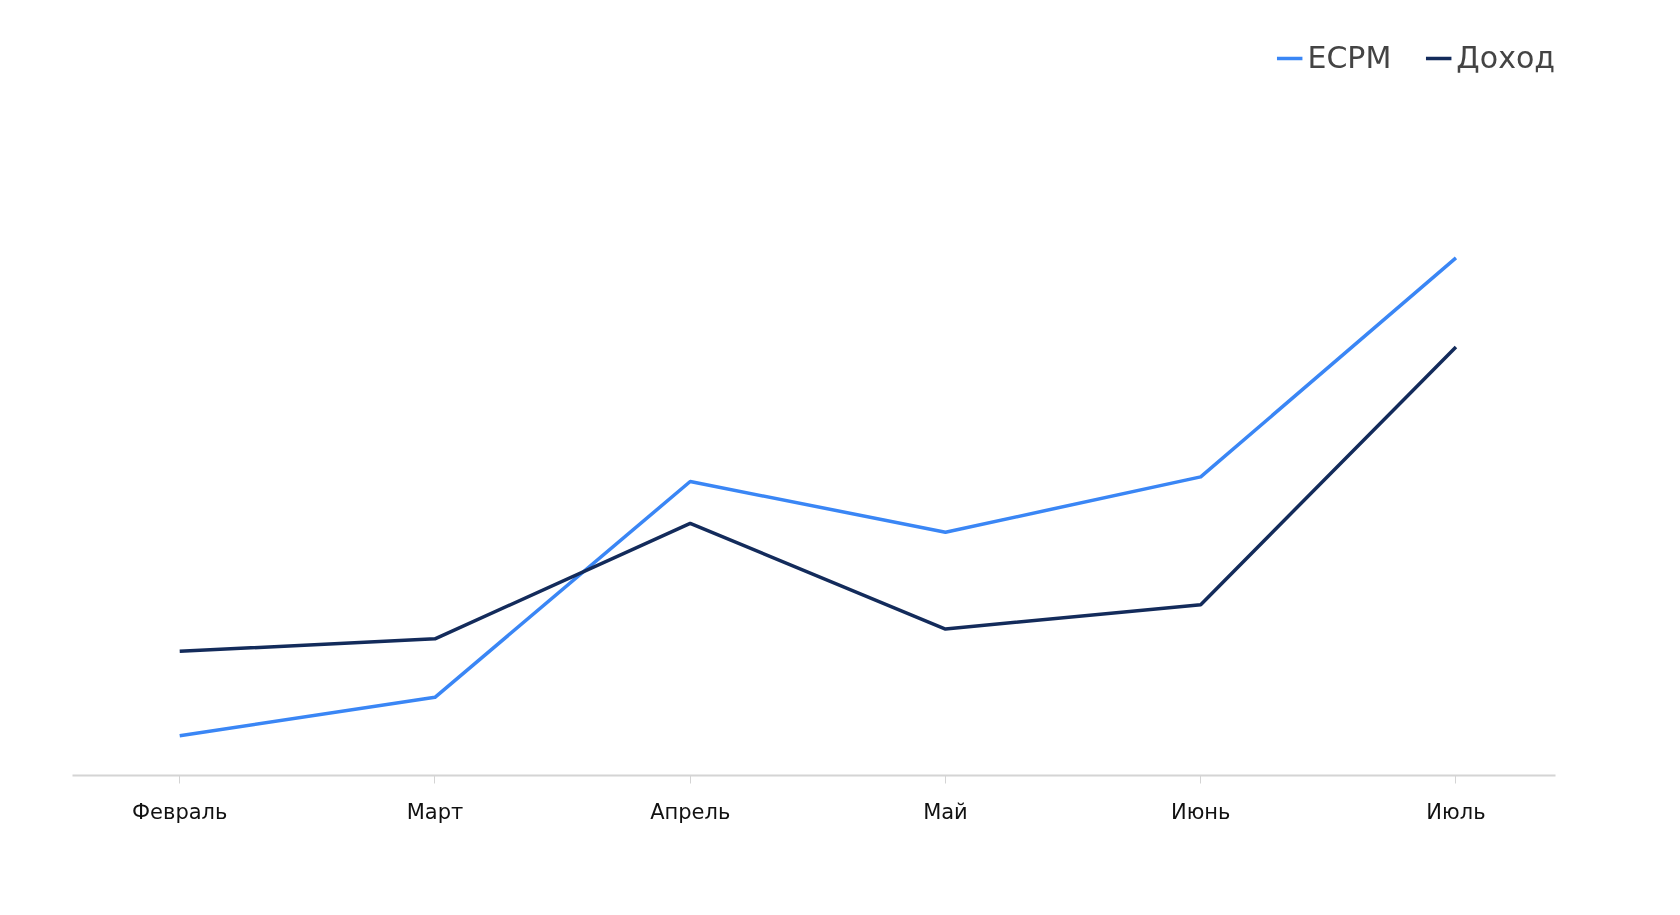 The image size is (1680, 915). What do you see at coordinates (690, 811) in the screenshot?
I see `x-tick-label: Апрель` at bounding box center [690, 811].